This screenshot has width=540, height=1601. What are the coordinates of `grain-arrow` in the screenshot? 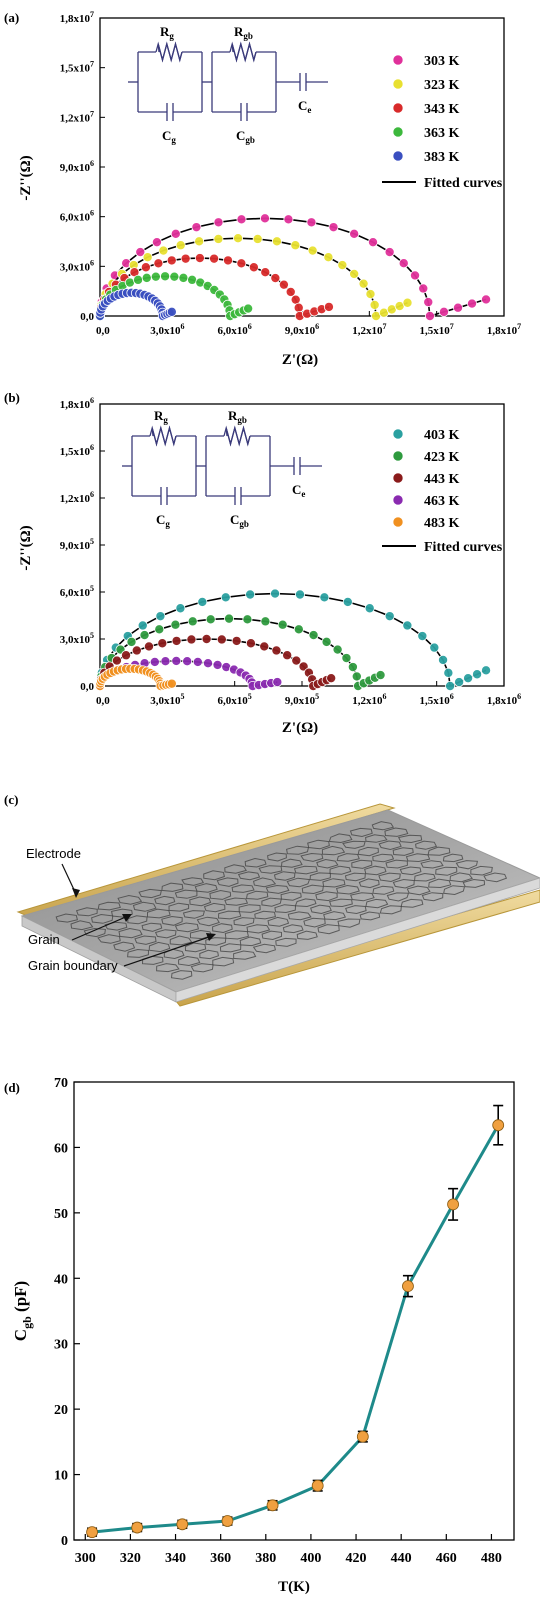 It's located at (100, 928).